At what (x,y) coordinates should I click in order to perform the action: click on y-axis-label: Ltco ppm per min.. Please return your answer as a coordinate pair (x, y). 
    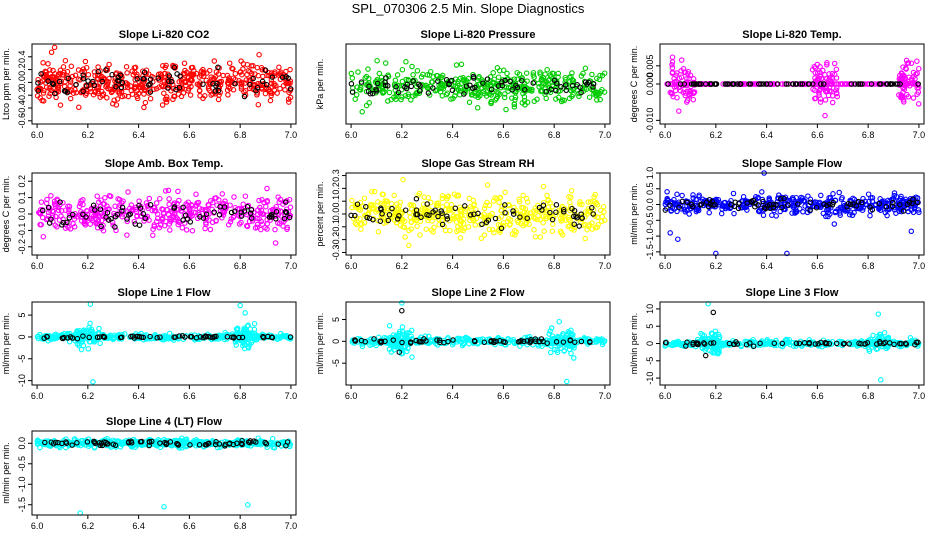
    Looking at the image, I should click on (6, 84).